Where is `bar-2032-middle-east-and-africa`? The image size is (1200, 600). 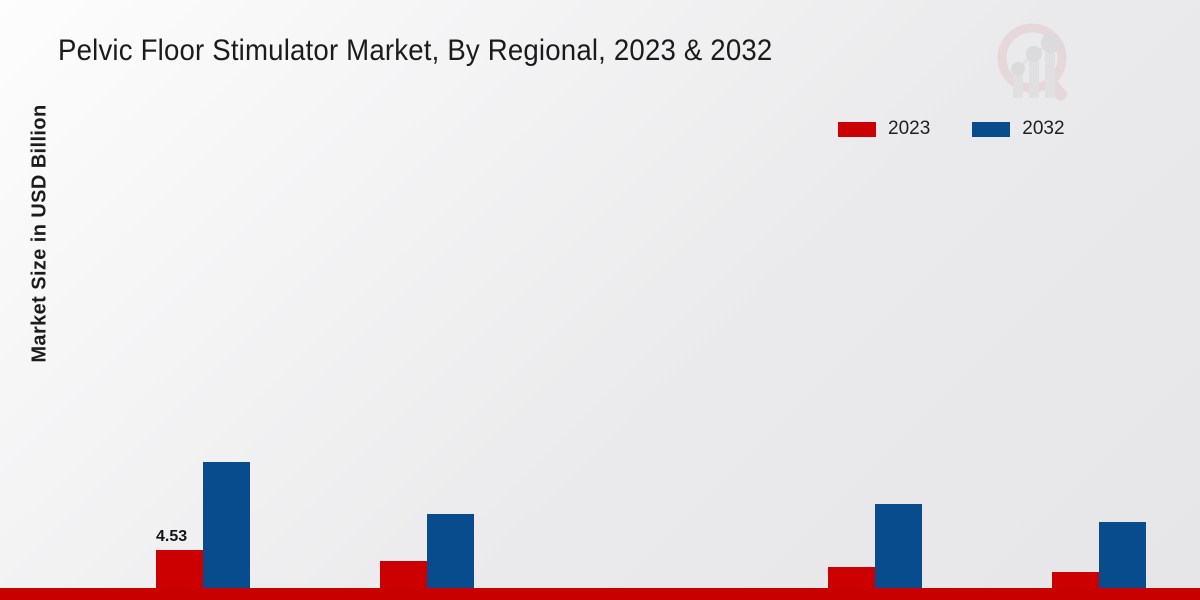
bar-2032-middle-east-and-africa is located at coordinates (1122, 561).